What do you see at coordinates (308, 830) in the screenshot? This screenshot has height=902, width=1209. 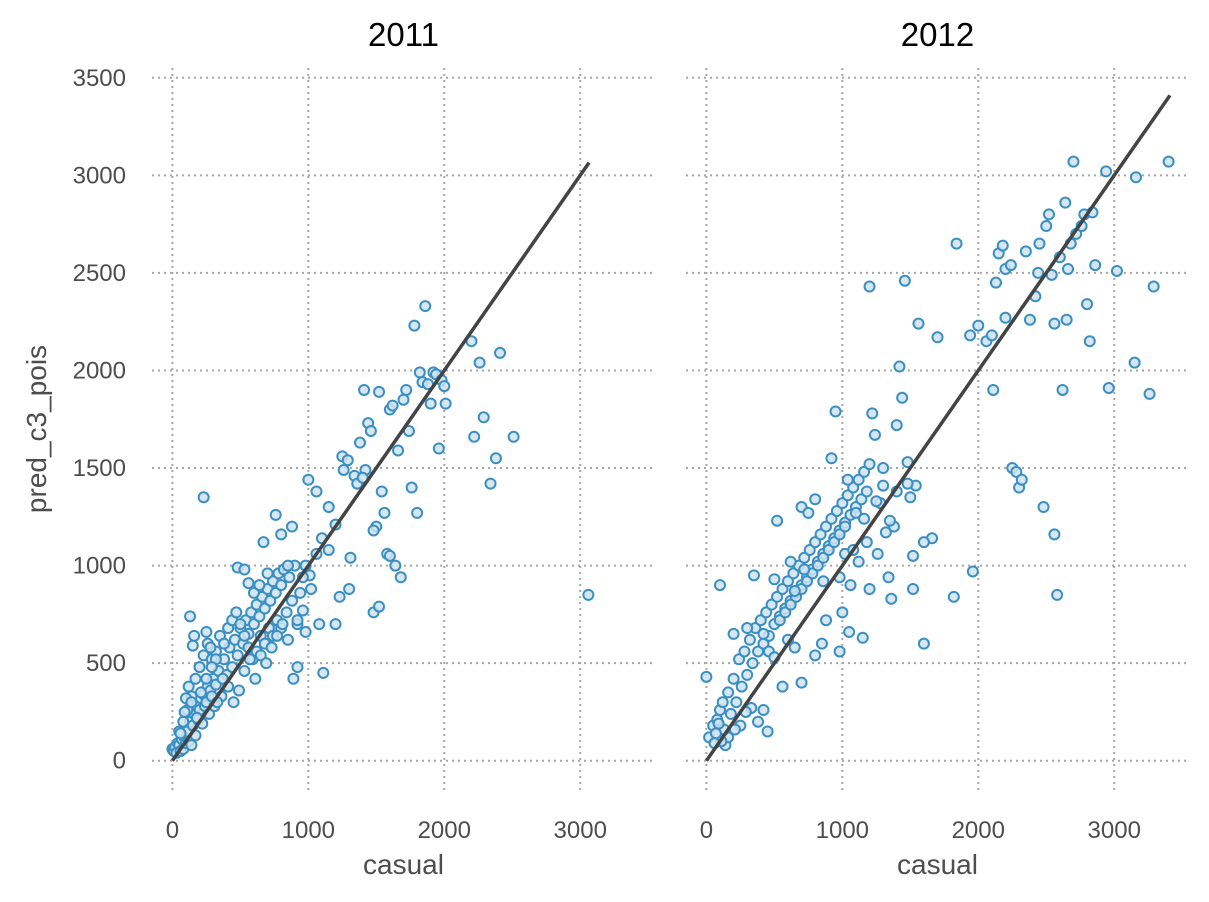 I see `x-tick-label: 1000` at bounding box center [308, 830].